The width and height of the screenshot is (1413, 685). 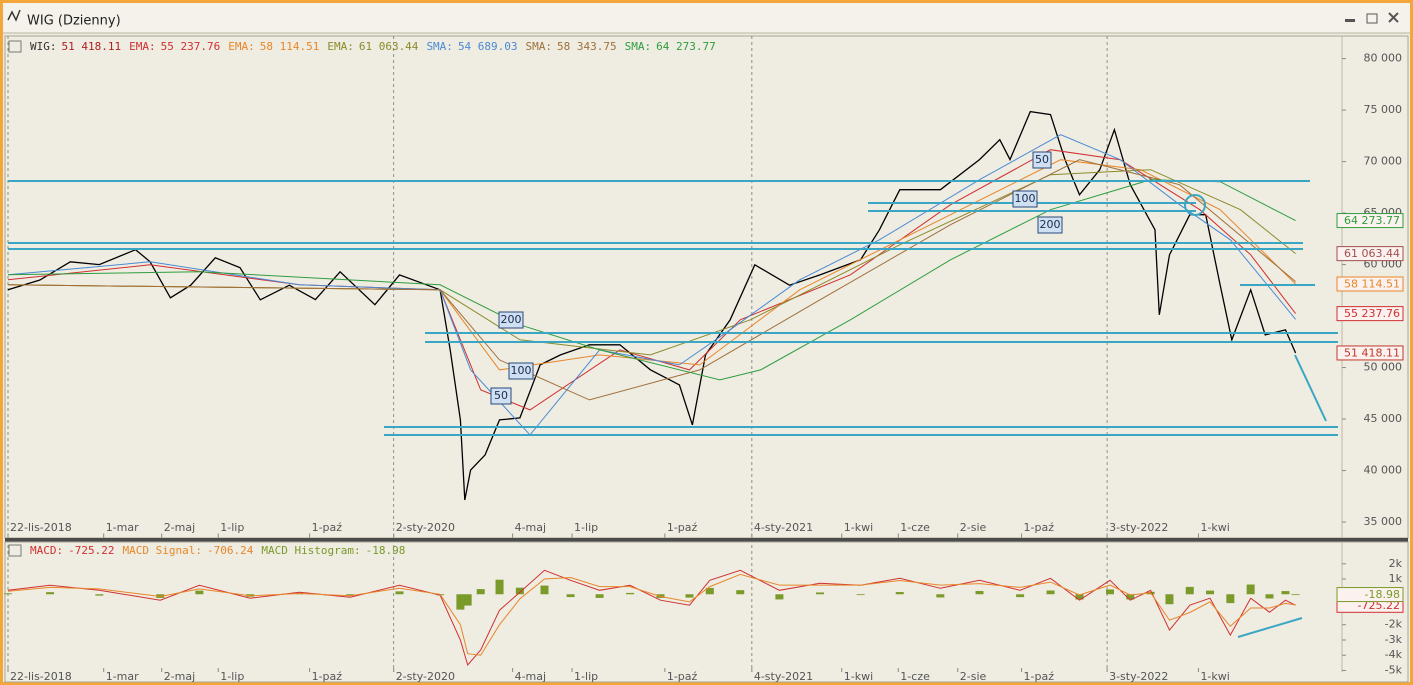 What do you see at coordinates (706, 540) in the screenshot?
I see `panel-separator` at bounding box center [706, 540].